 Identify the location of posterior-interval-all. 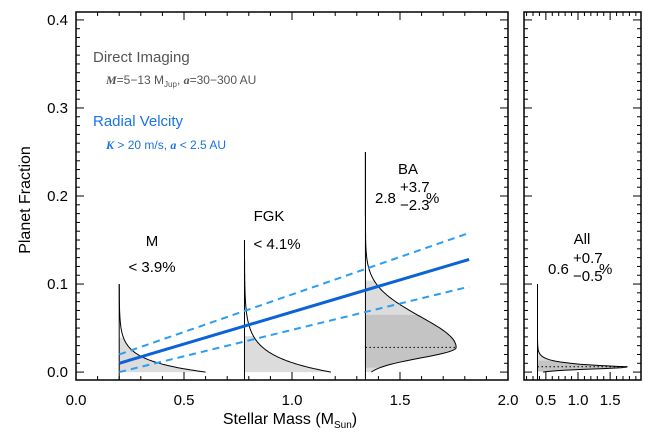
(582, 366).